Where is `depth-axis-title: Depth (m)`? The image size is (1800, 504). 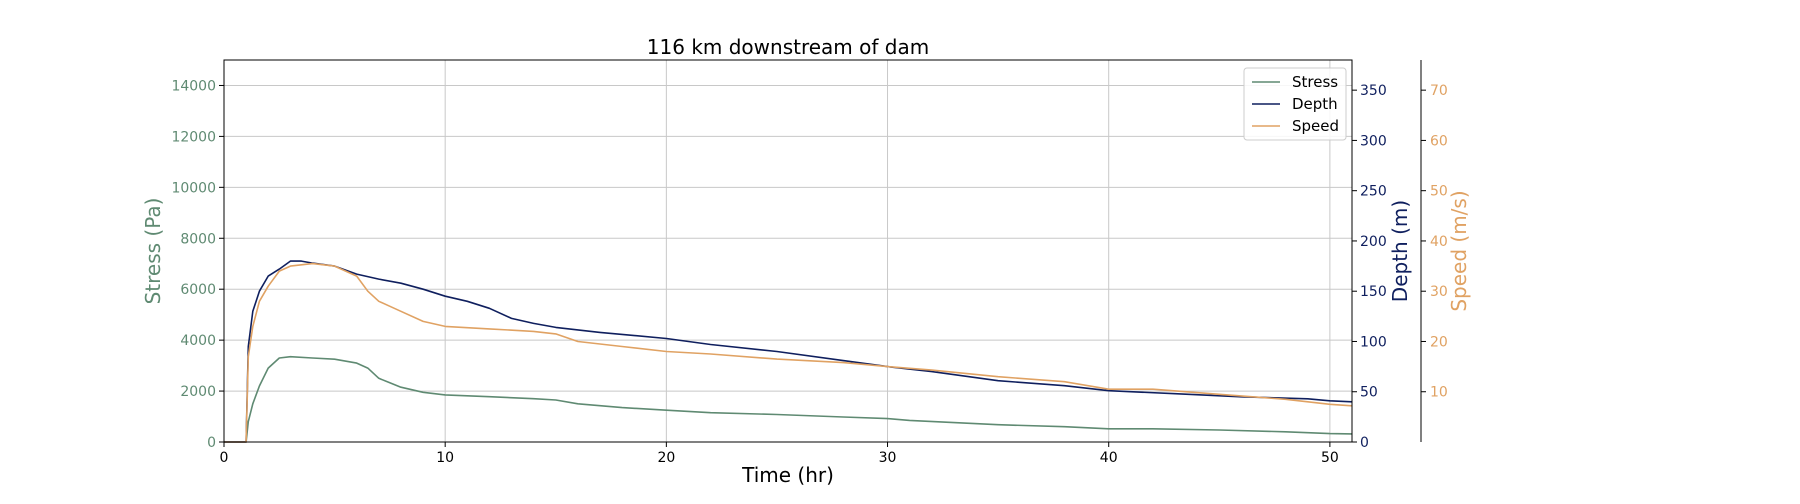
depth-axis-title: Depth (m) is located at coordinates (1400, 251).